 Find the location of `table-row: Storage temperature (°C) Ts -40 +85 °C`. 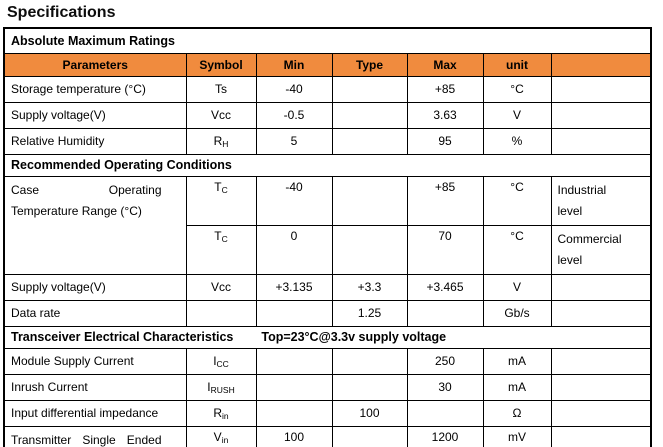

table-row: Storage temperature (°C) Ts -40 +85 °C is located at coordinates (327, 89).